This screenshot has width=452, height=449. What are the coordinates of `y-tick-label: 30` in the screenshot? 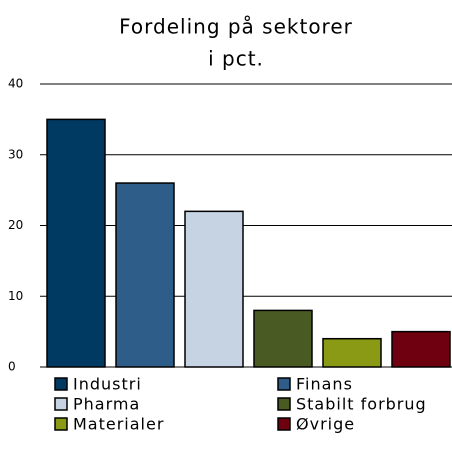 It's located at (15, 154).